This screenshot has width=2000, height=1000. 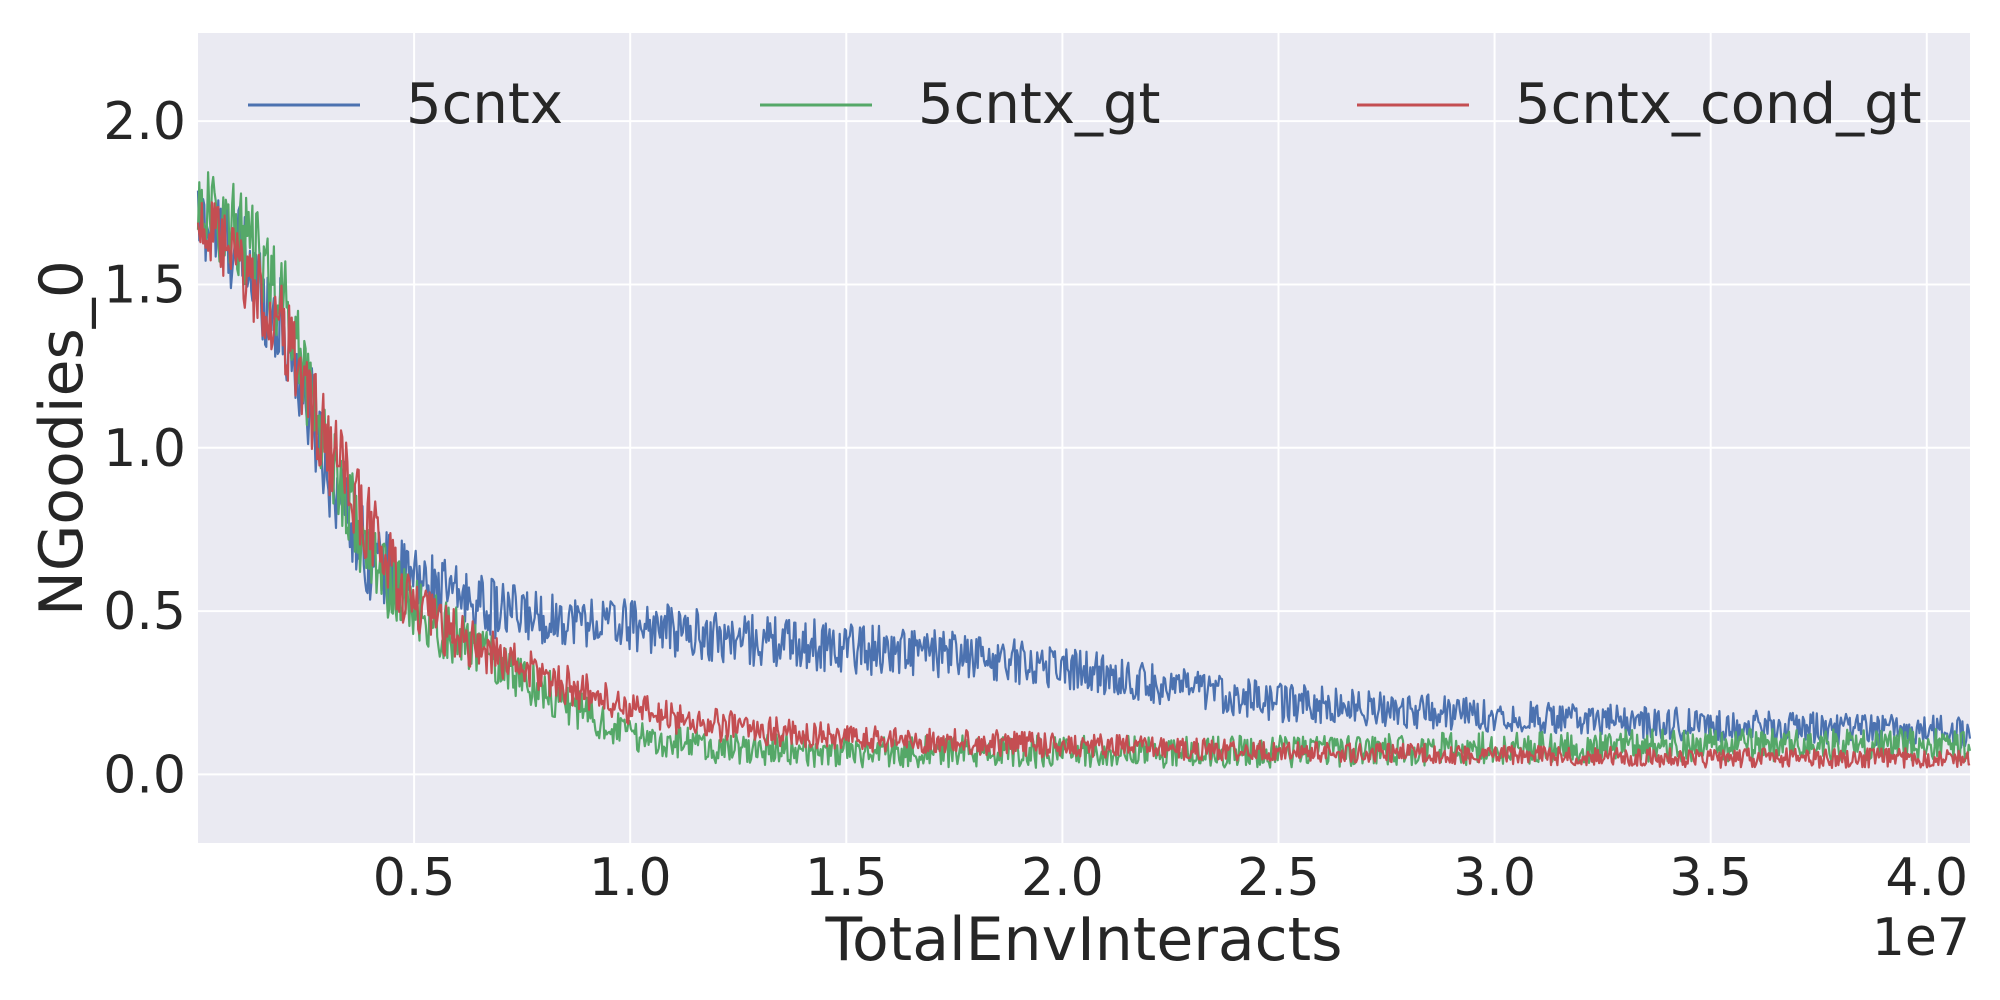 I want to click on y-tick-label: 1.0, so click(x=144, y=449).